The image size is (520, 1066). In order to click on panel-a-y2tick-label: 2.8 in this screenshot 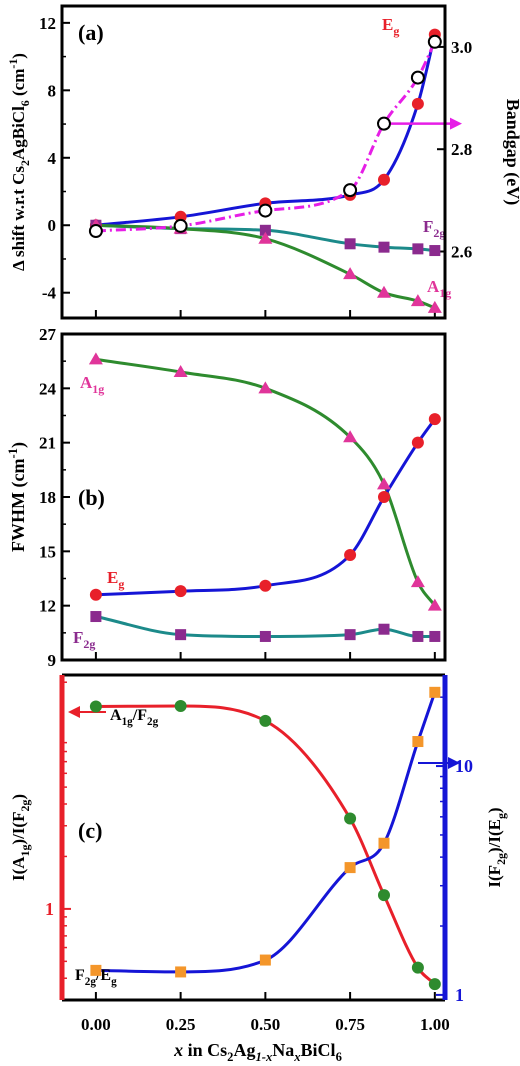, I will do `click(461, 149)`.